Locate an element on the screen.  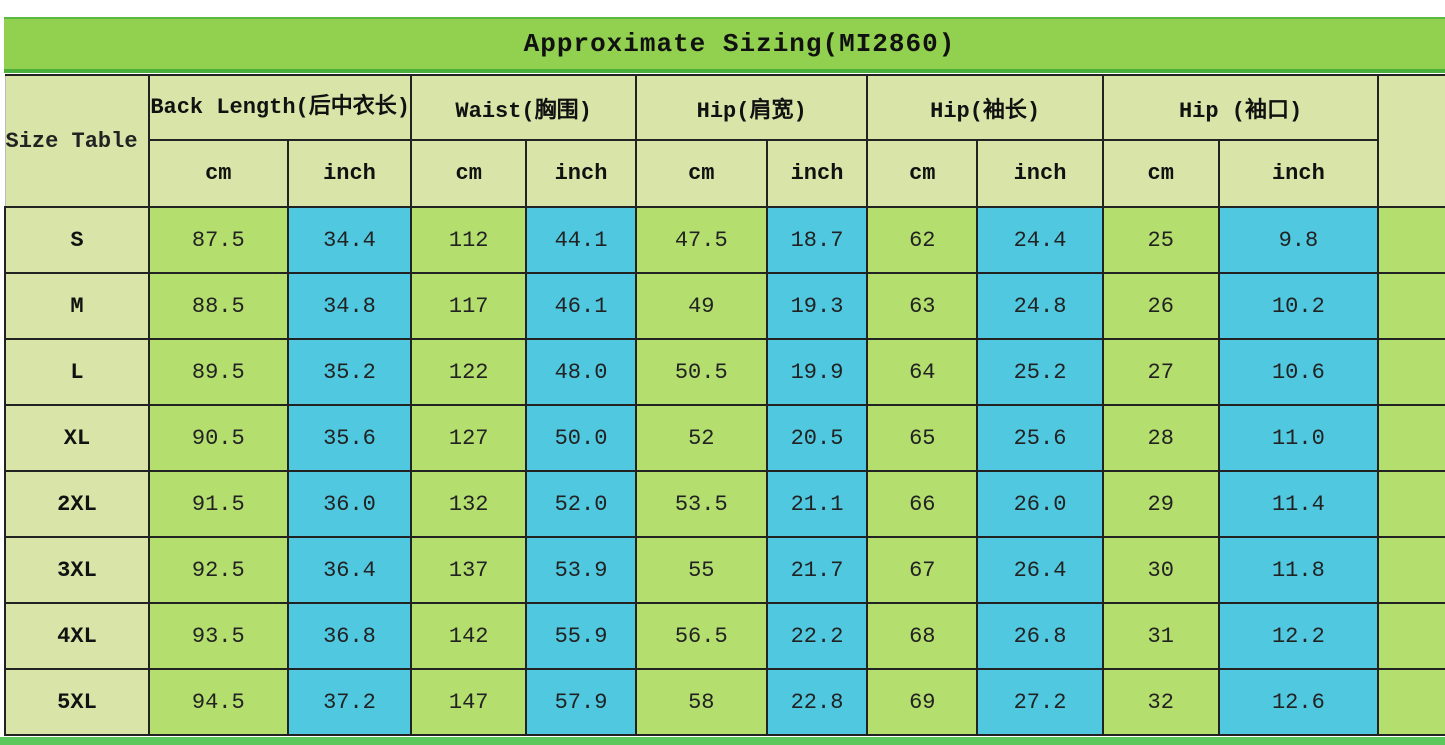
cm-value-cell: 122 is located at coordinates (469, 372).